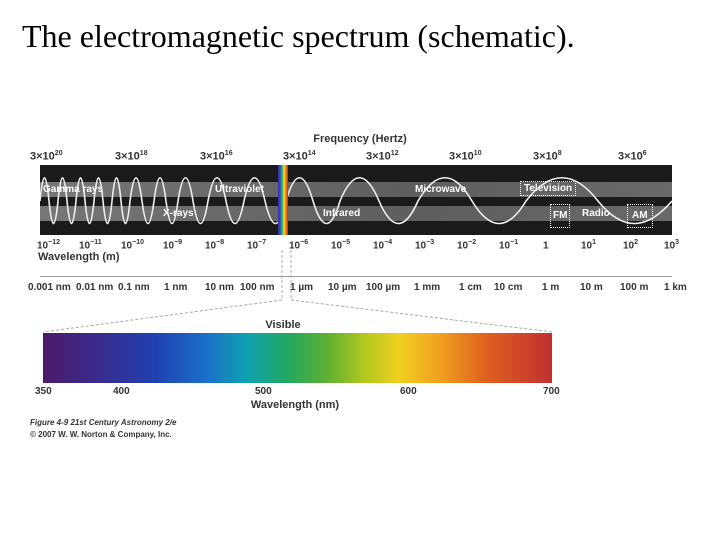  I want to click on wavelength-tick: 10², so click(631, 245).